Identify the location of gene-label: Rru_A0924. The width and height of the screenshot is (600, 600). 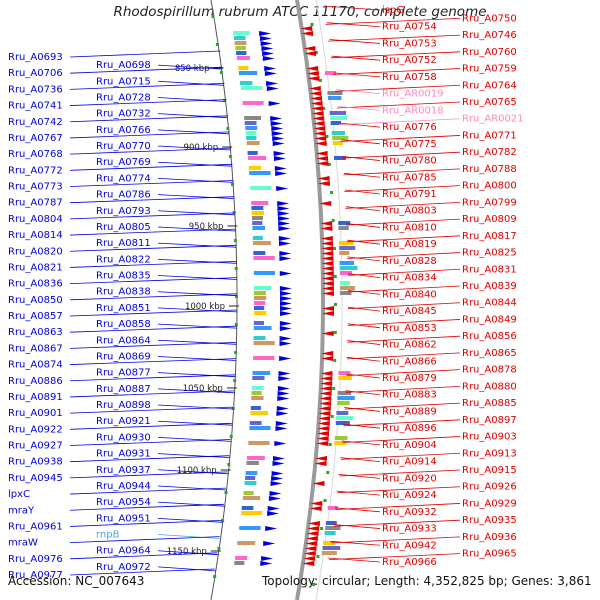
(409, 495).